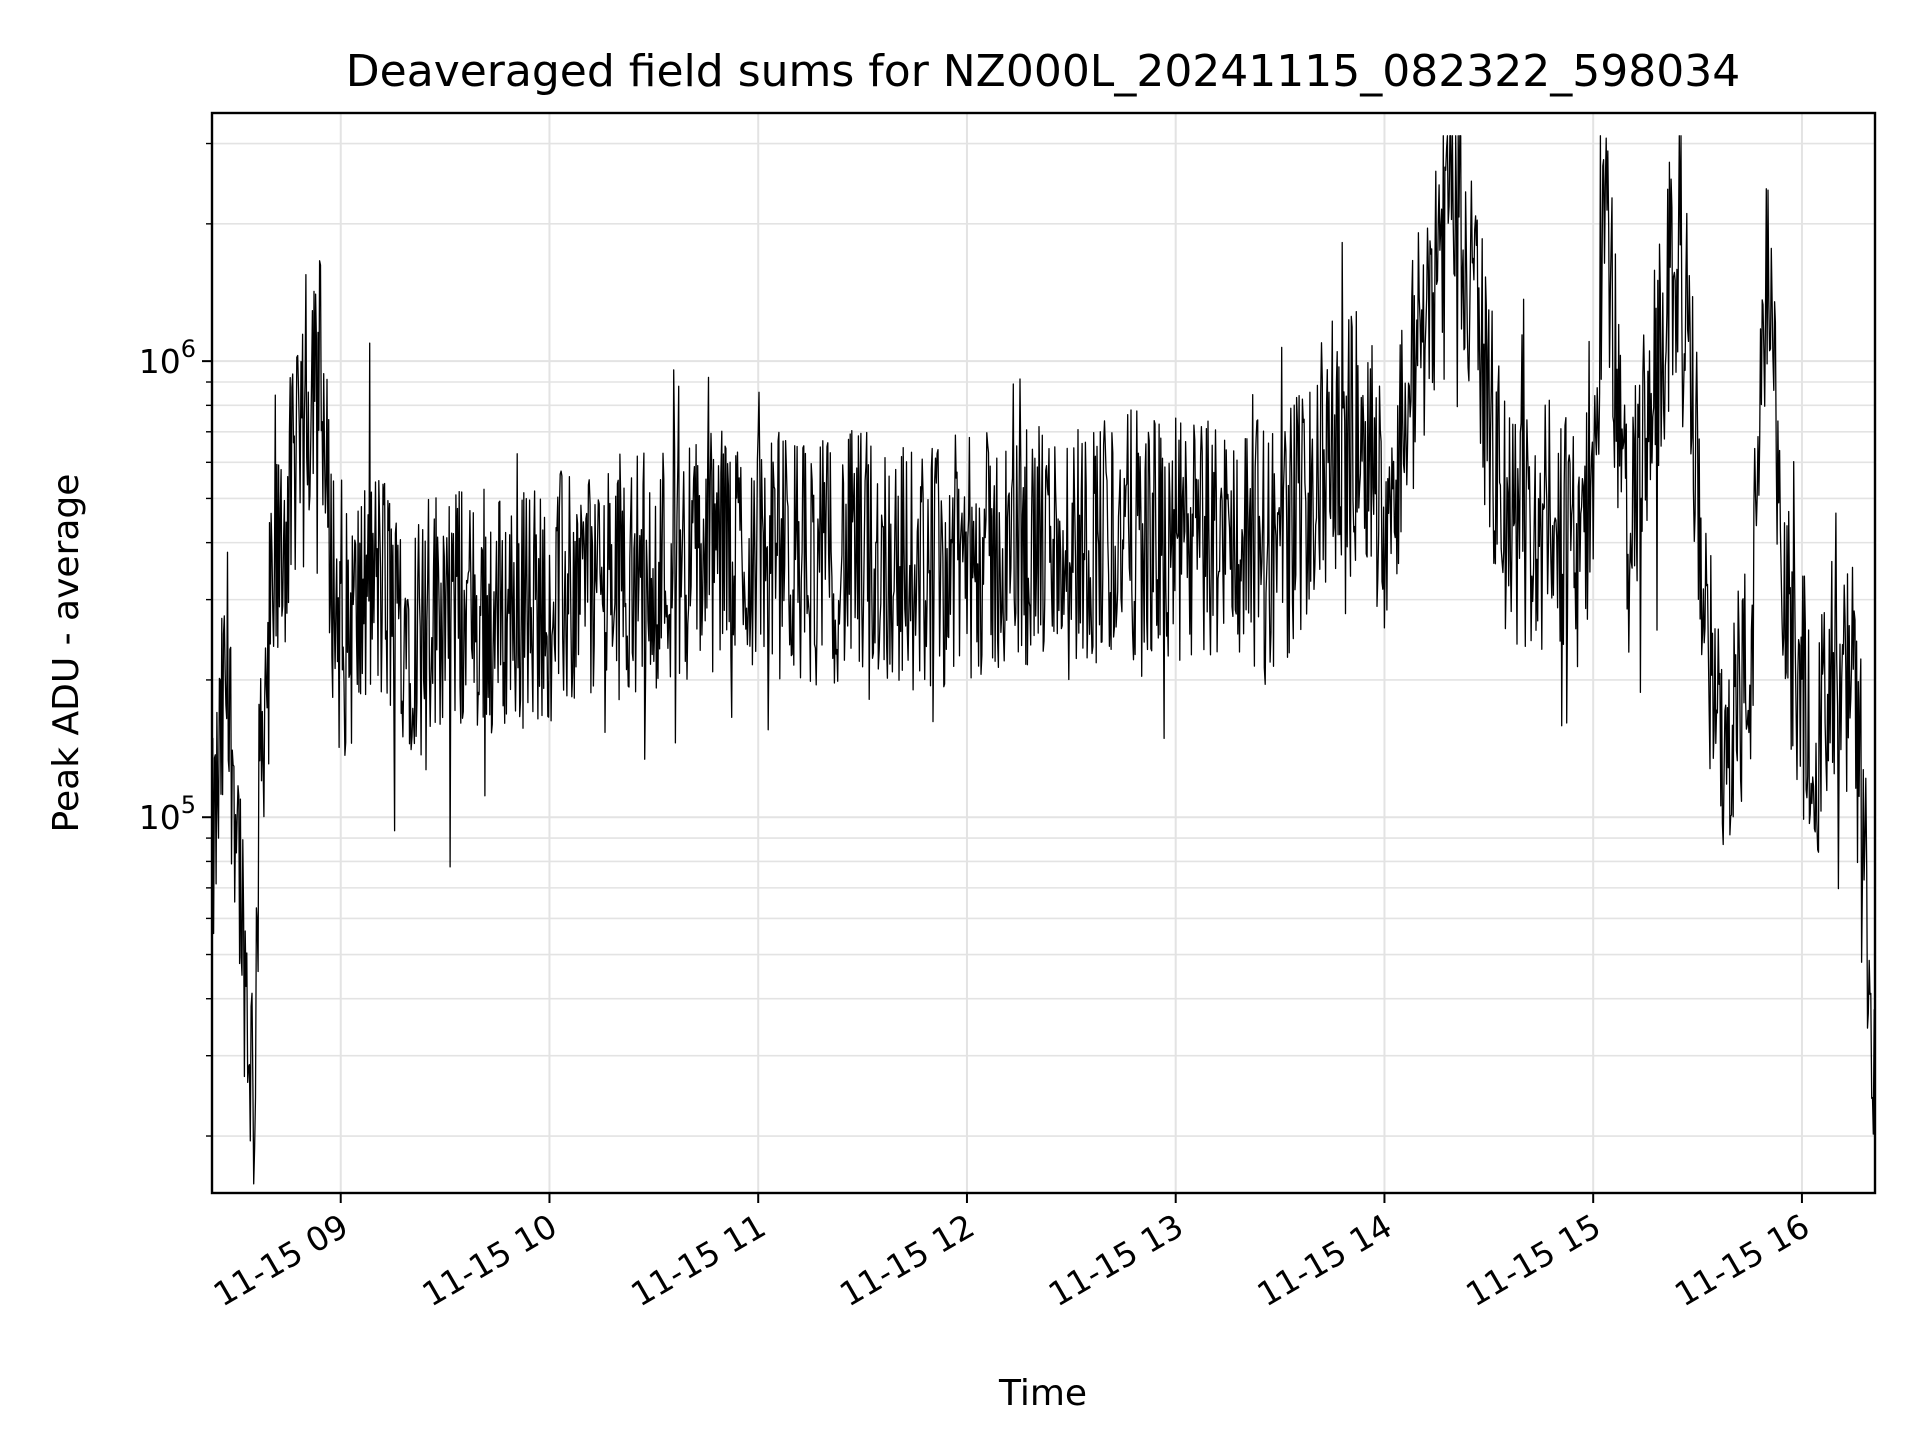  What do you see at coordinates (167, 814) in the screenshot?
I see `y-tick-label: 10⁵` at bounding box center [167, 814].